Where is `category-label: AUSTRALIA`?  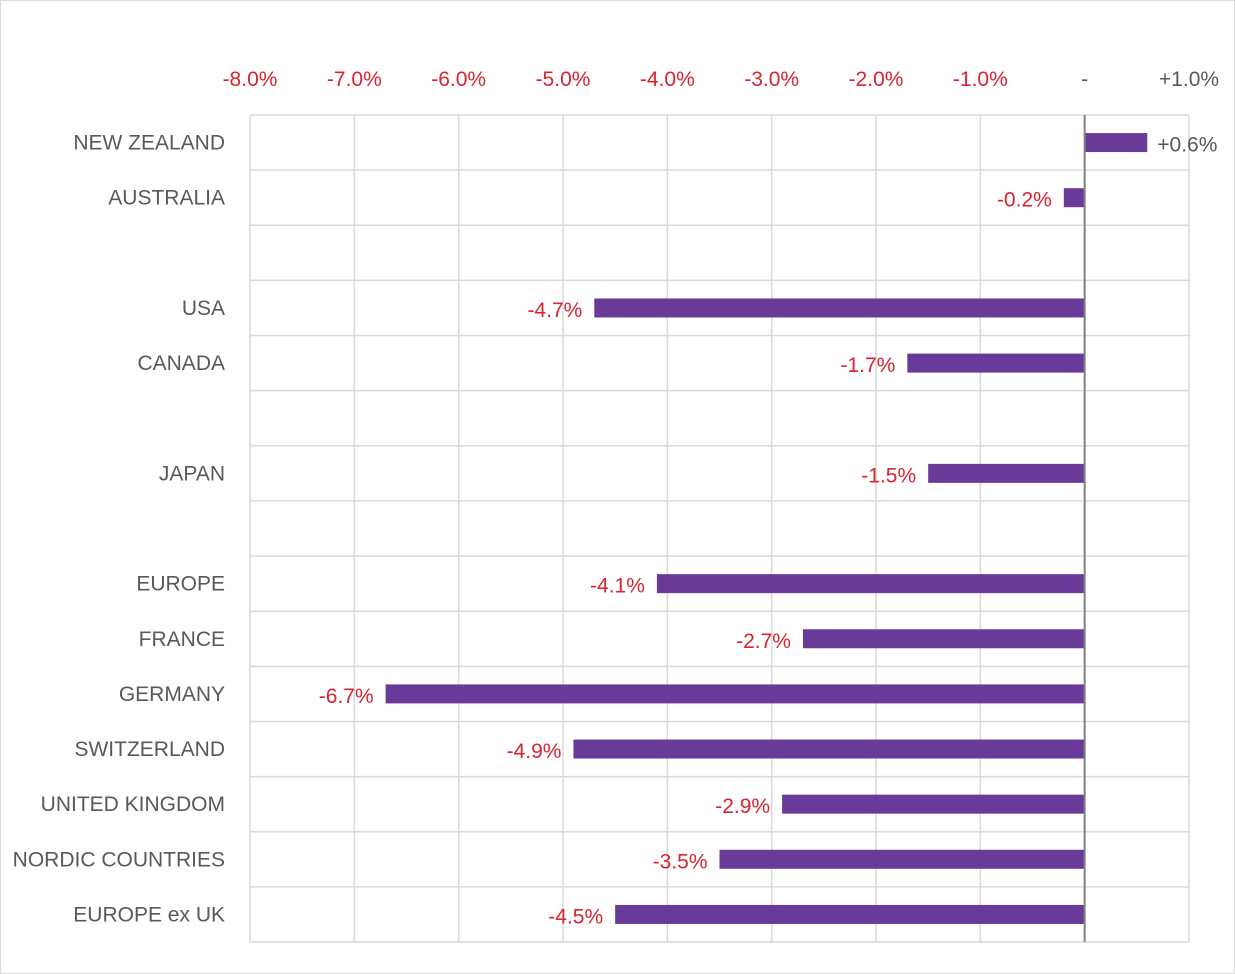
category-label: AUSTRALIA is located at coordinates (166, 198).